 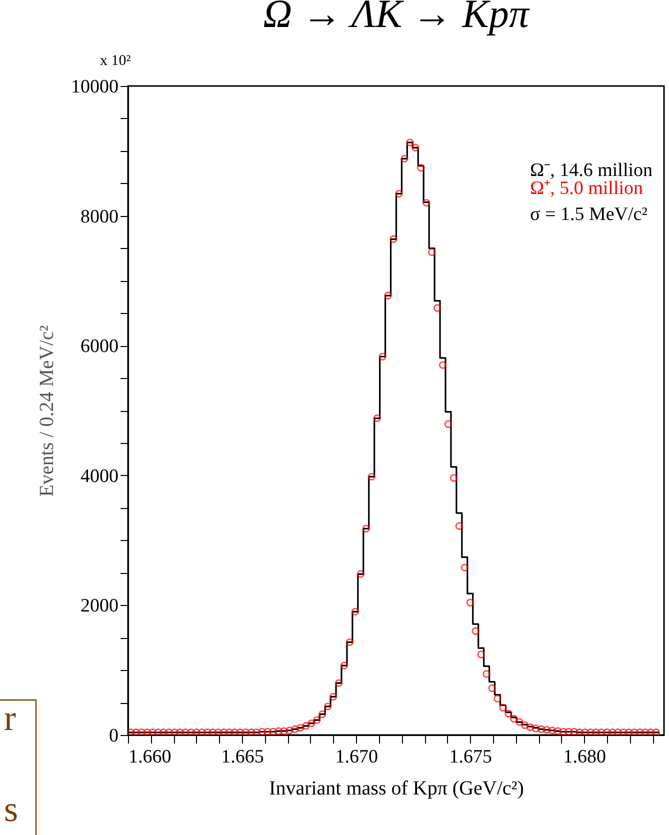 I want to click on text: r, so click(x=10, y=718).